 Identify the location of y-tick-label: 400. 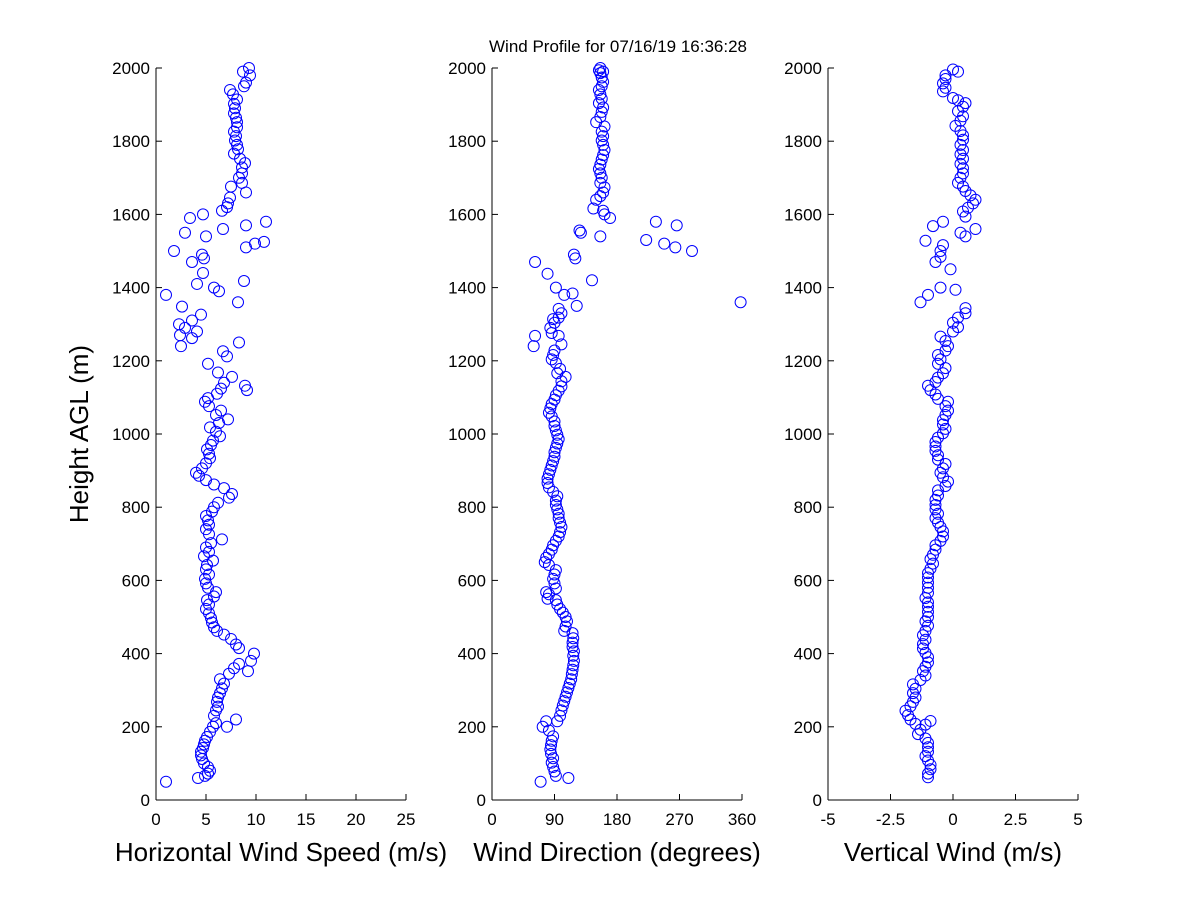
(136, 654).